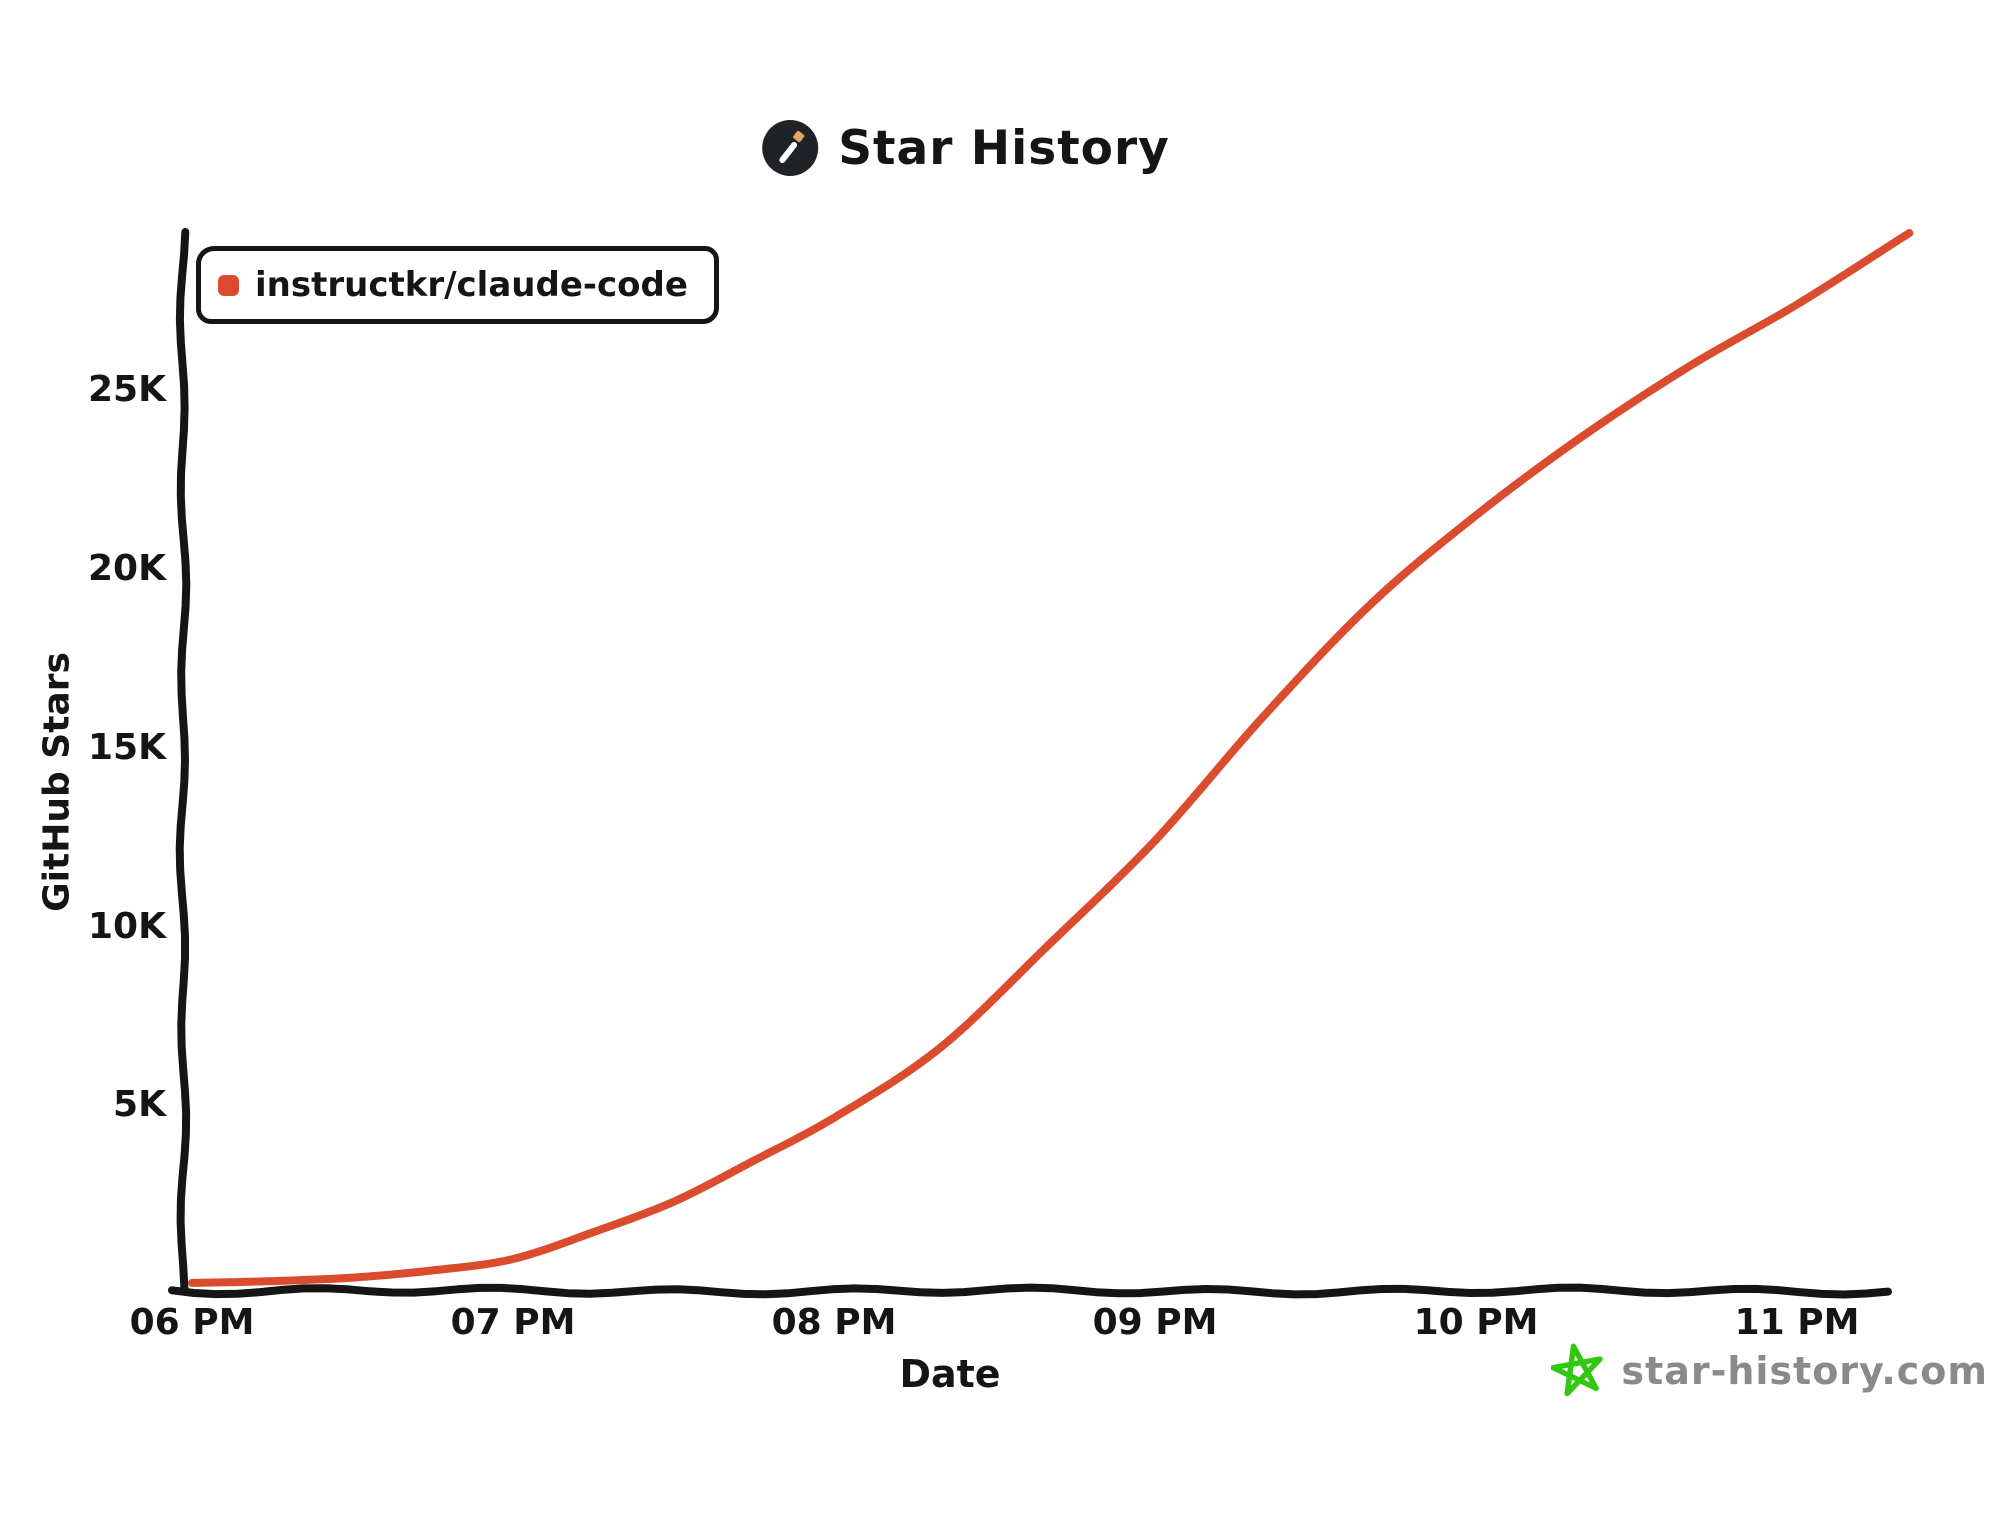  What do you see at coordinates (183, 760) in the screenshot?
I see `y-axis-line` at bounding box center [183, 760].